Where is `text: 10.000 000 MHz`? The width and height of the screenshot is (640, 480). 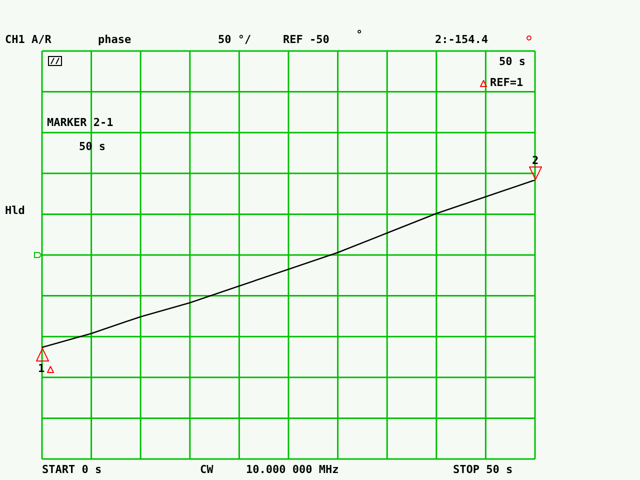
text: 10.000 000 MHz is located at coordinates (292, 469).